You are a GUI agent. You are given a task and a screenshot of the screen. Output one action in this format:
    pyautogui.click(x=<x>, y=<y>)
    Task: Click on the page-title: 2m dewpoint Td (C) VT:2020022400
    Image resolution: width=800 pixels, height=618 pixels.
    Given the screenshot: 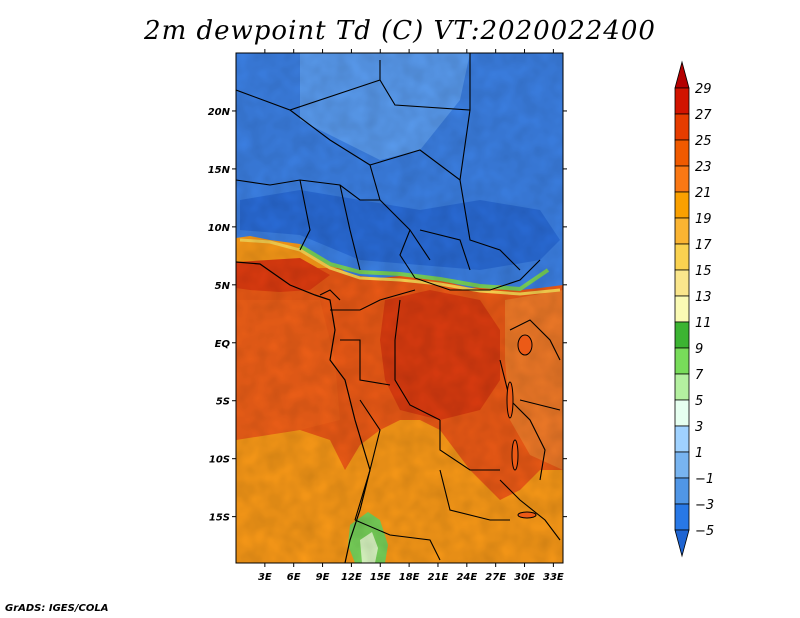 What is the action you would take?
    pyautogui.click(x=400, y=31)
    